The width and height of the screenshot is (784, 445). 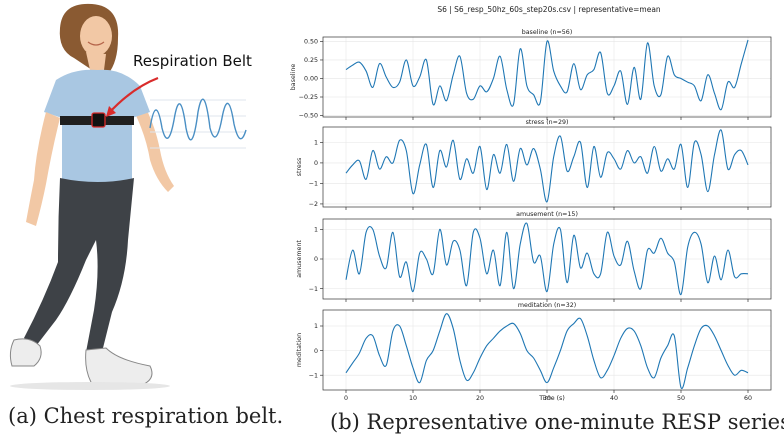 What do you see at coordinates (299, 167) in the screenshot?
I see `y-axis-label: stress` at bounding box center [299, 167].